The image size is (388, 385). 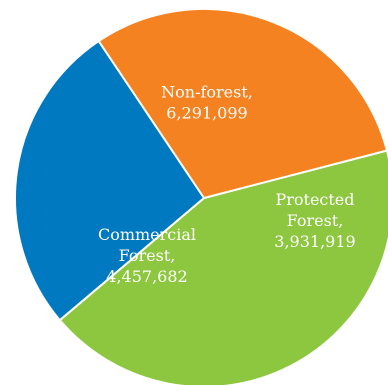 What do you see at coordinates (147, 234) in the screenshot?
I see `slice-label-line: Commercial` at bounding box center [147, 234].